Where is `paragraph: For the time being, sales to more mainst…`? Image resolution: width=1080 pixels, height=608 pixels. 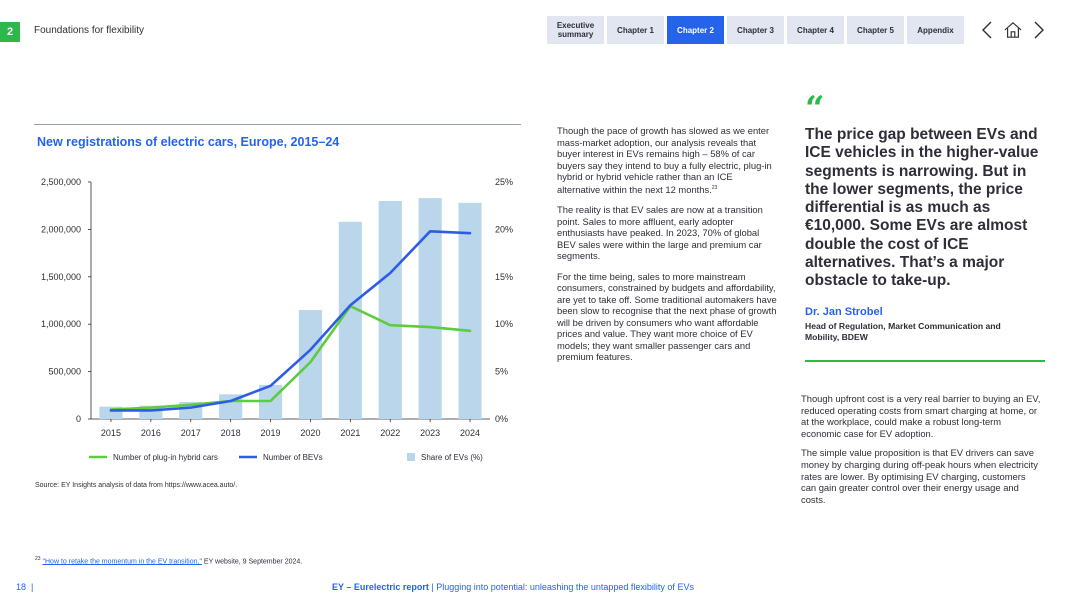
paragraph: For the time being, sales to more mainst… is located at coordinates (667, 316).